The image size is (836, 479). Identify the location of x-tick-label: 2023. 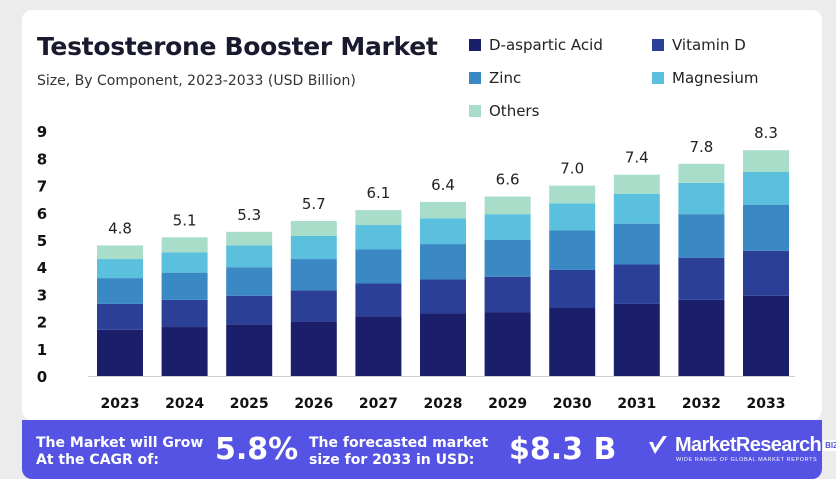
(120, 404).